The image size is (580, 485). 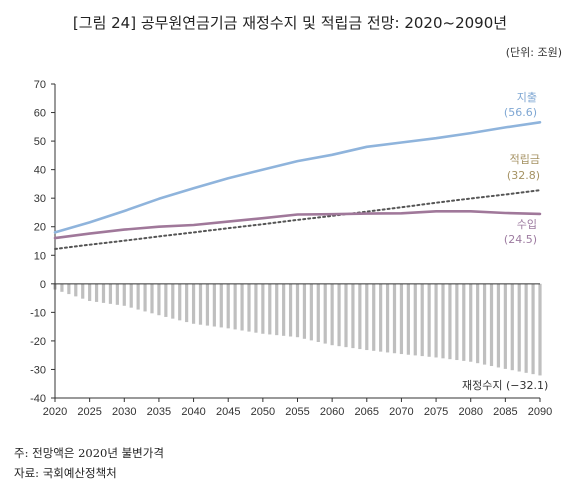 What do you see at coordinates (40, 199) in the screenshot?
I see `y-tick-label: 30` at bounding box center [40, 199].